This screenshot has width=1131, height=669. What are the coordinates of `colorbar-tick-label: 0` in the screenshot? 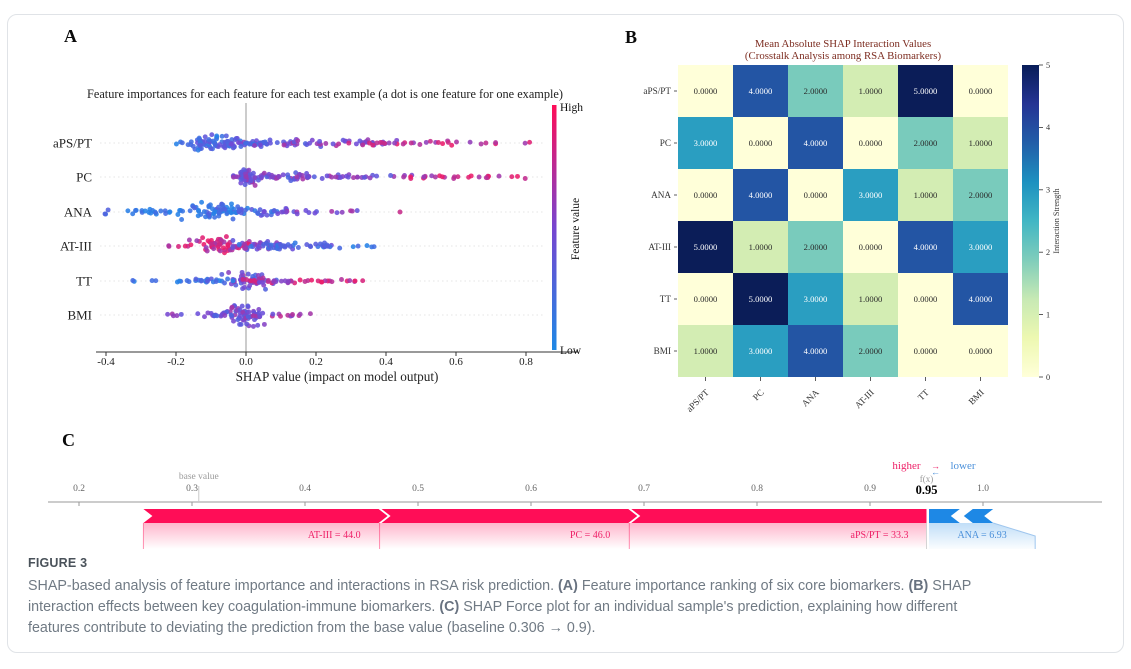 It's located at (1048, 377).